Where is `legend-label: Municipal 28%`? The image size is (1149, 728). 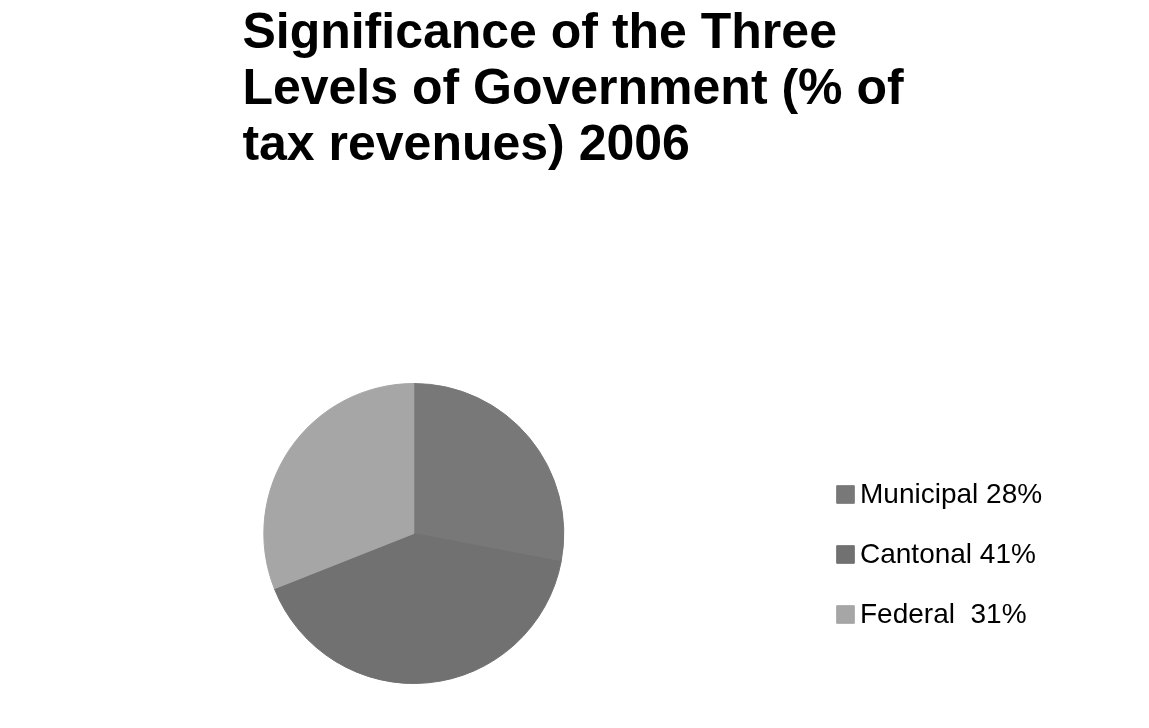
legend-label: Municipal 28% is located at coordinates (951, 494).